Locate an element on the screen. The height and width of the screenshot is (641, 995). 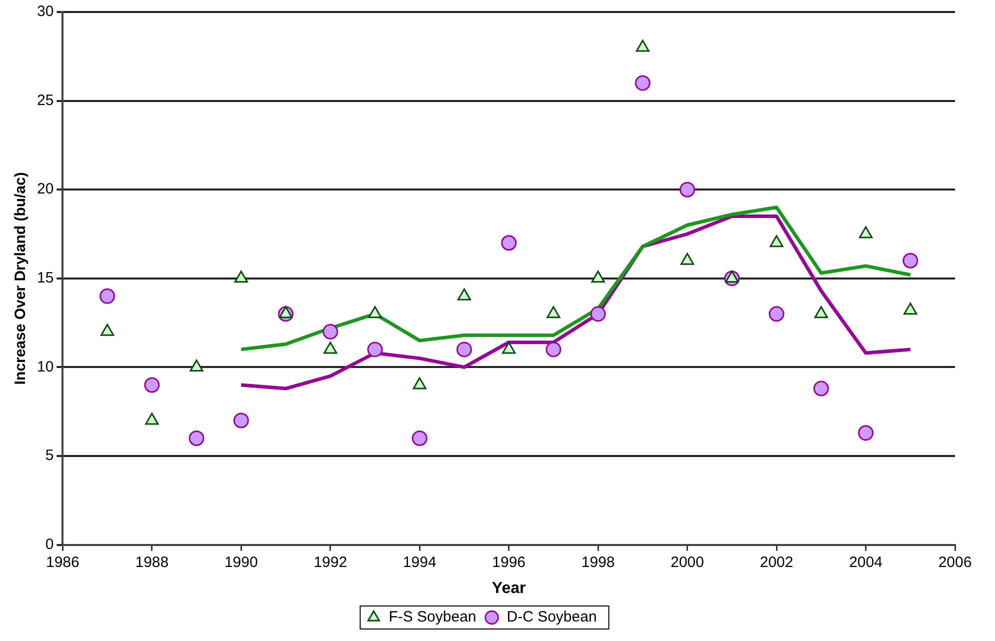
y-tick-label: 15 is located at coordinates (45, 278).